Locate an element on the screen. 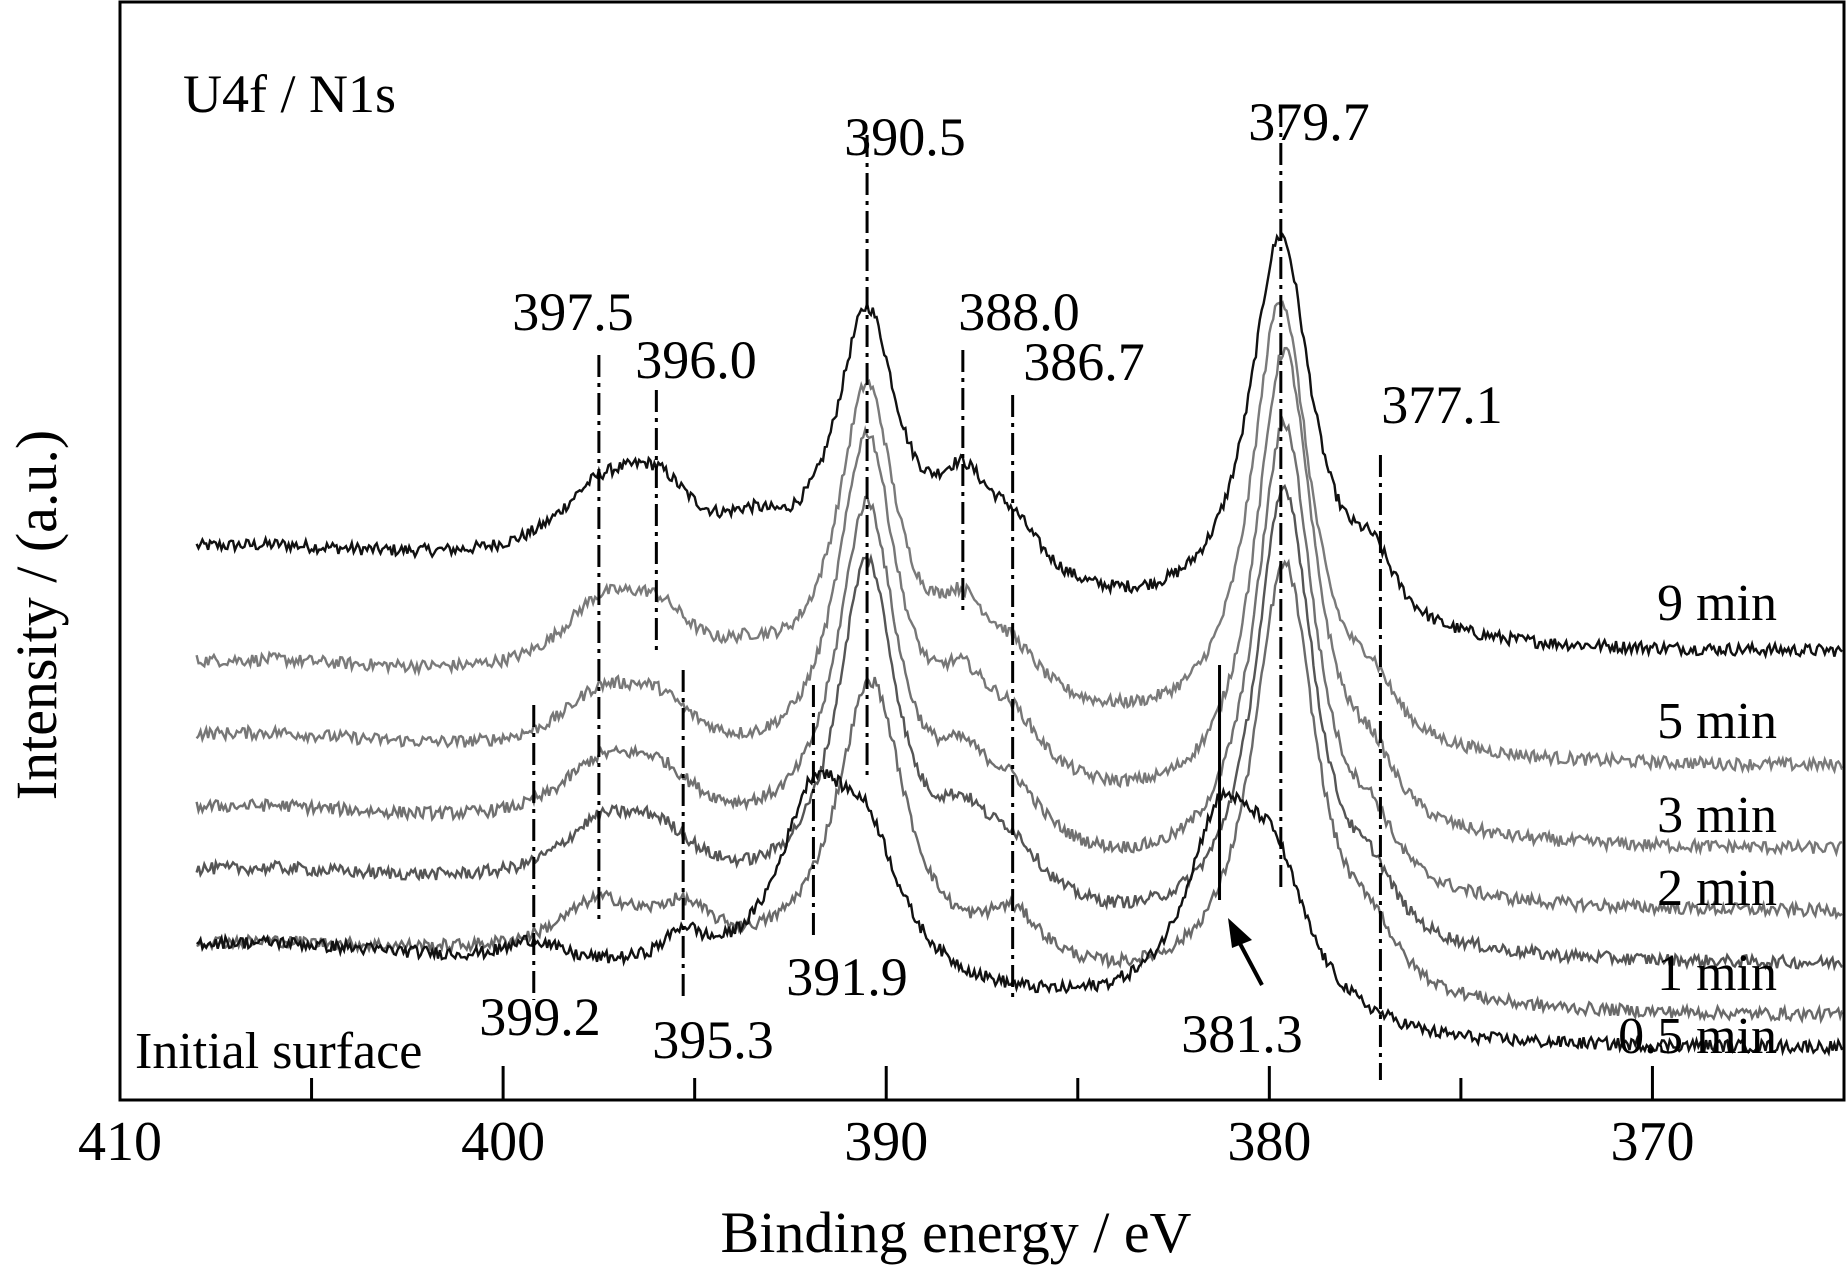  arrow-shaft is located at coordinates (1249, 961).